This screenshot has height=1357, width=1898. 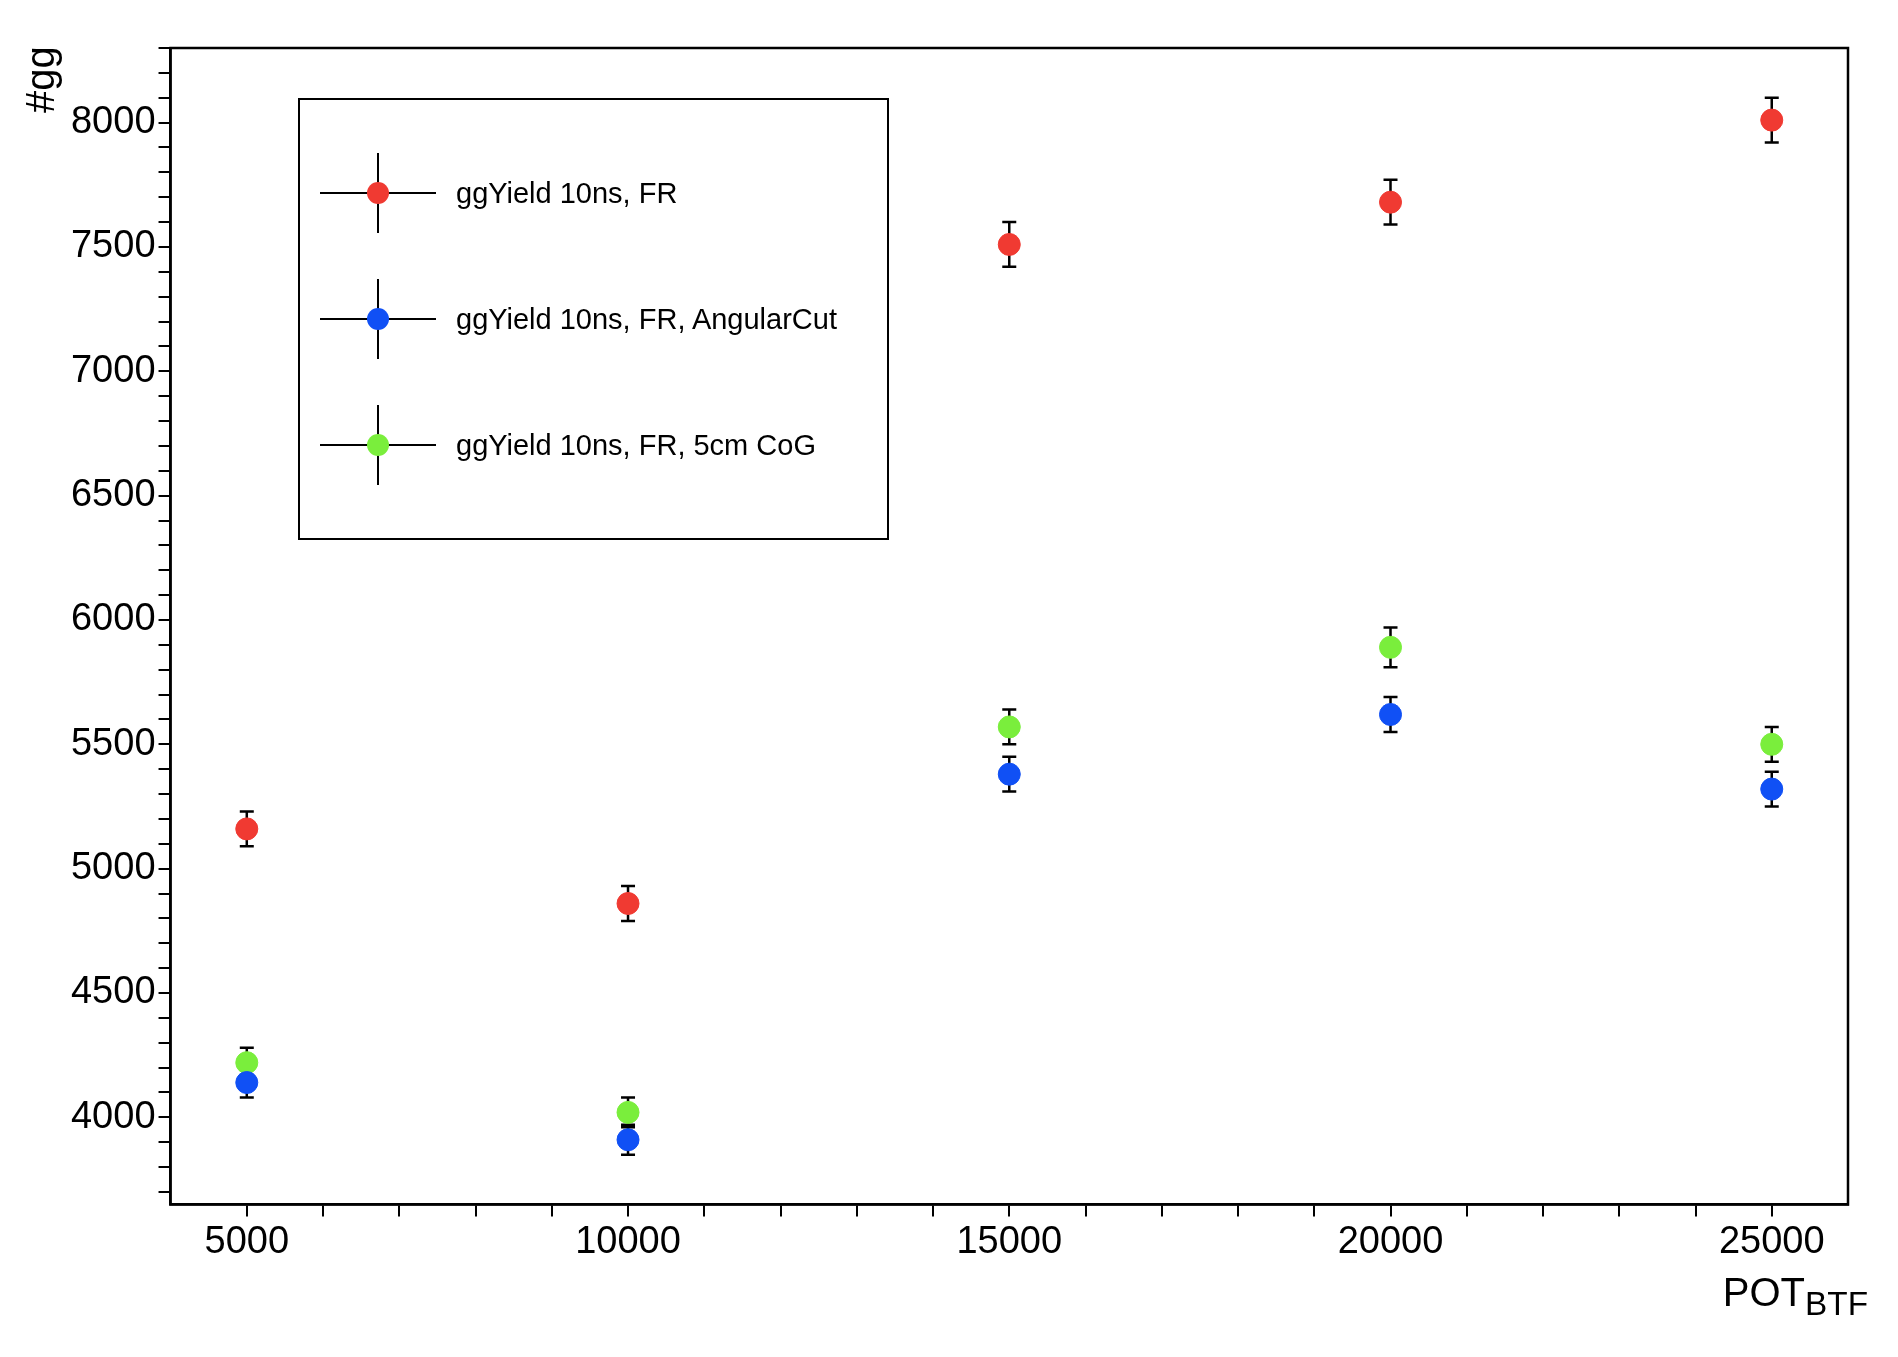 I want to click on y-tick-label: 5000, so click(x=113, y=866).